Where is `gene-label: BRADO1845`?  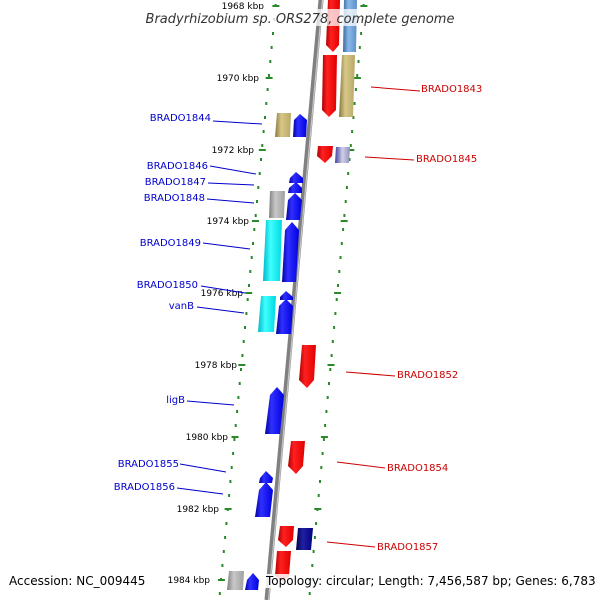
gene-label: BRADO1845 is located at coordinates (446, 159).